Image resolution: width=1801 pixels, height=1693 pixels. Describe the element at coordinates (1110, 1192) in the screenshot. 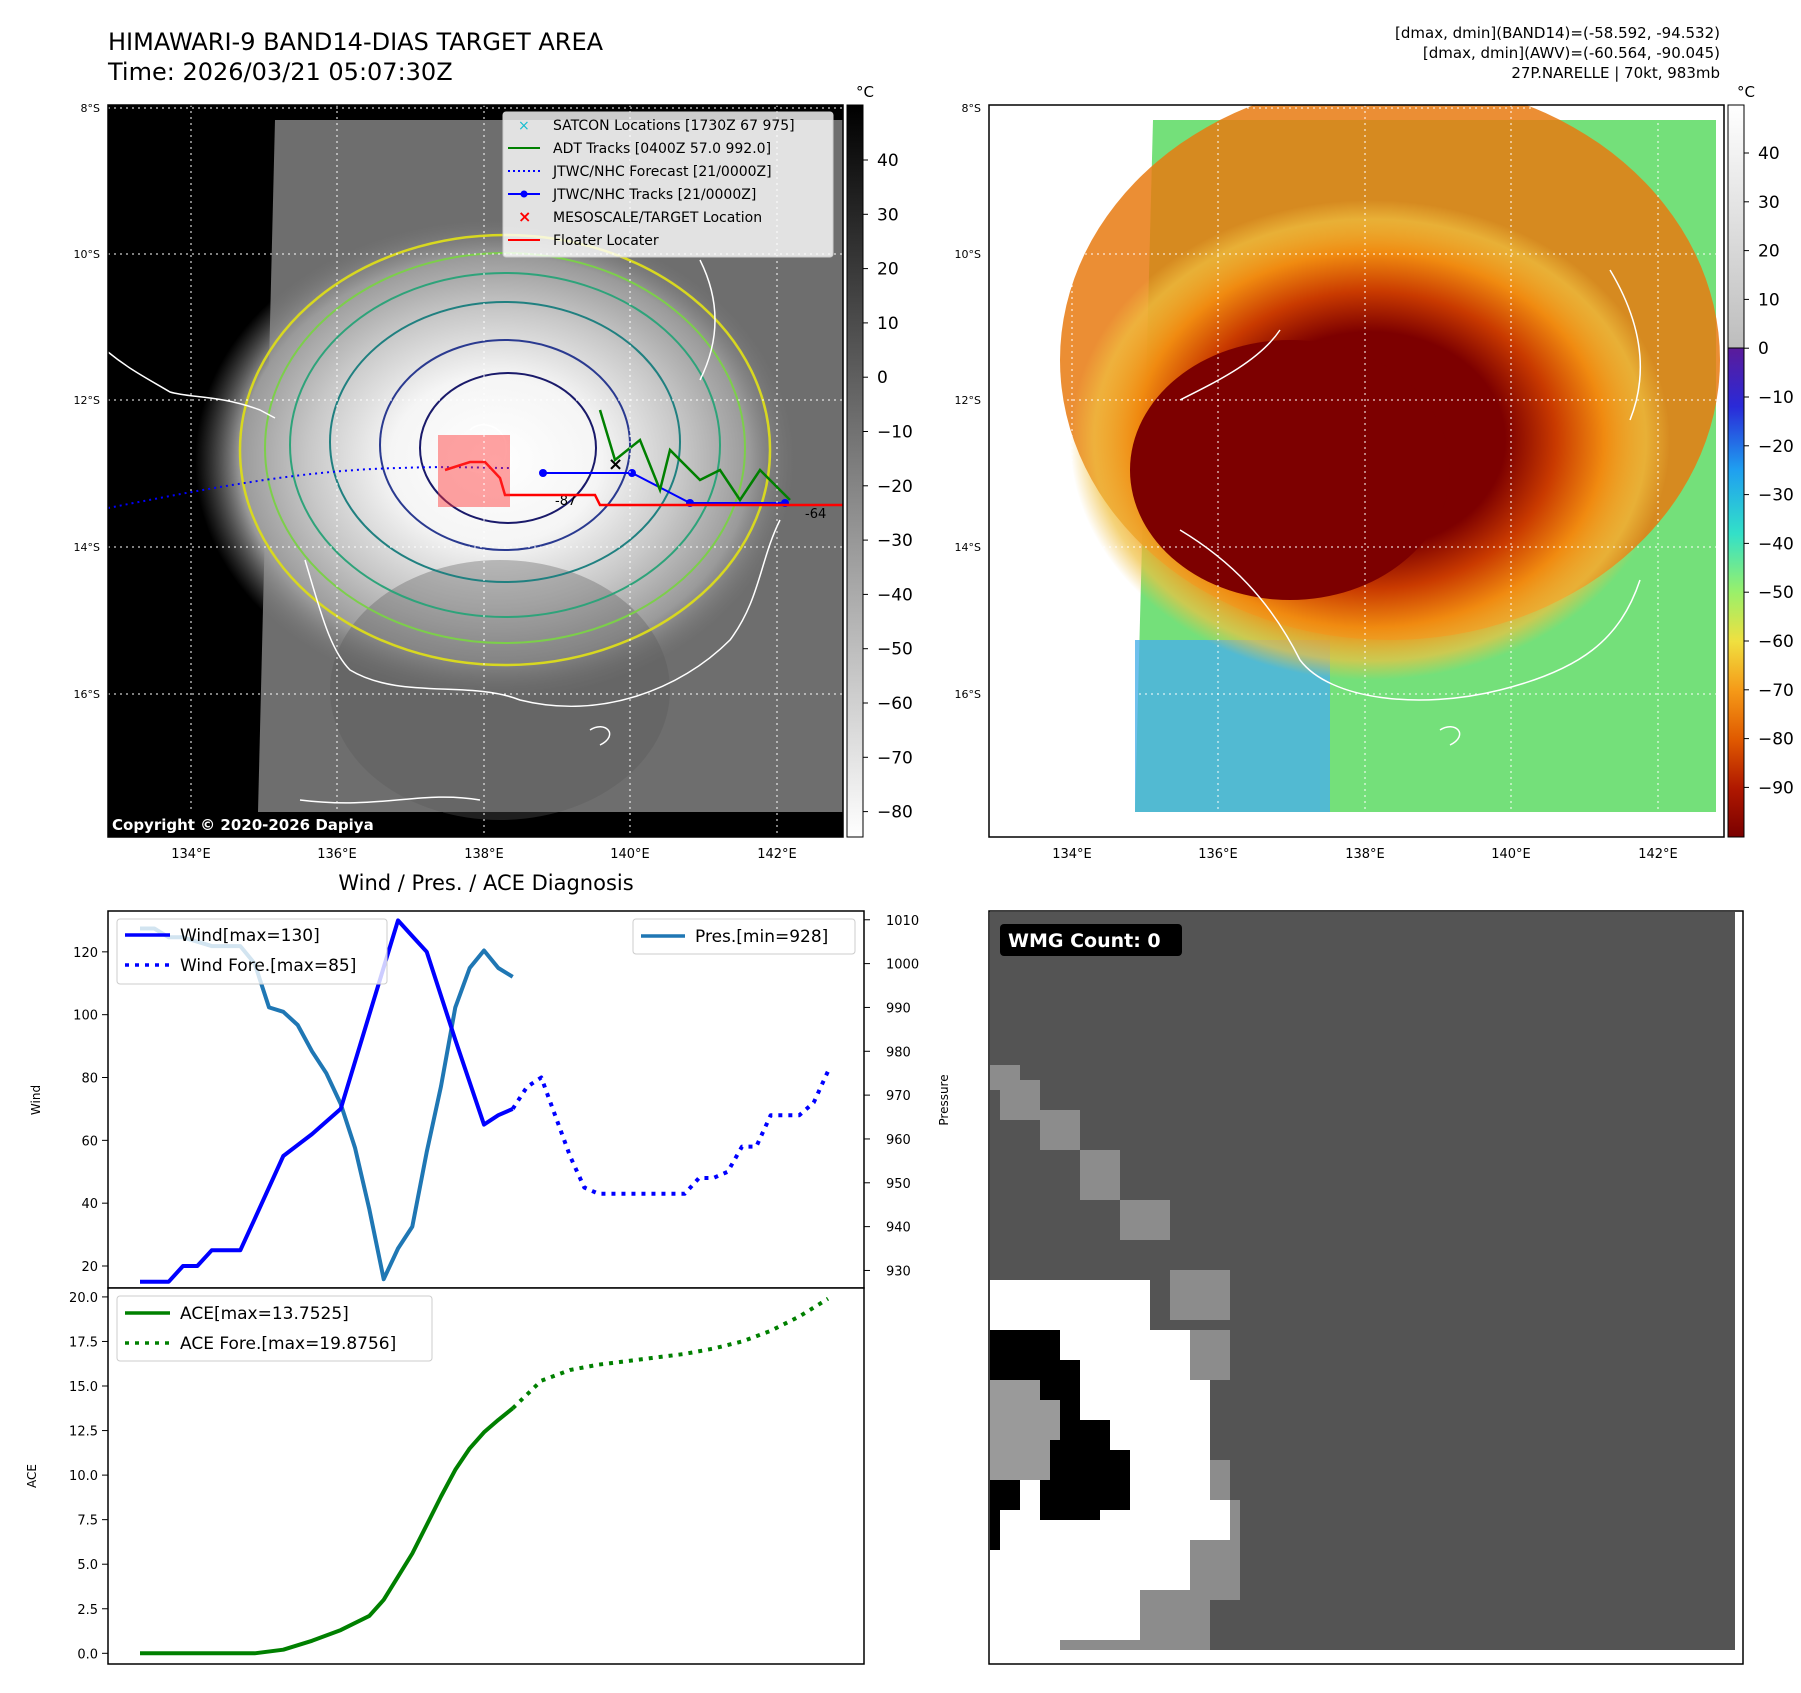

I see `wmg-gray-band` at that location.